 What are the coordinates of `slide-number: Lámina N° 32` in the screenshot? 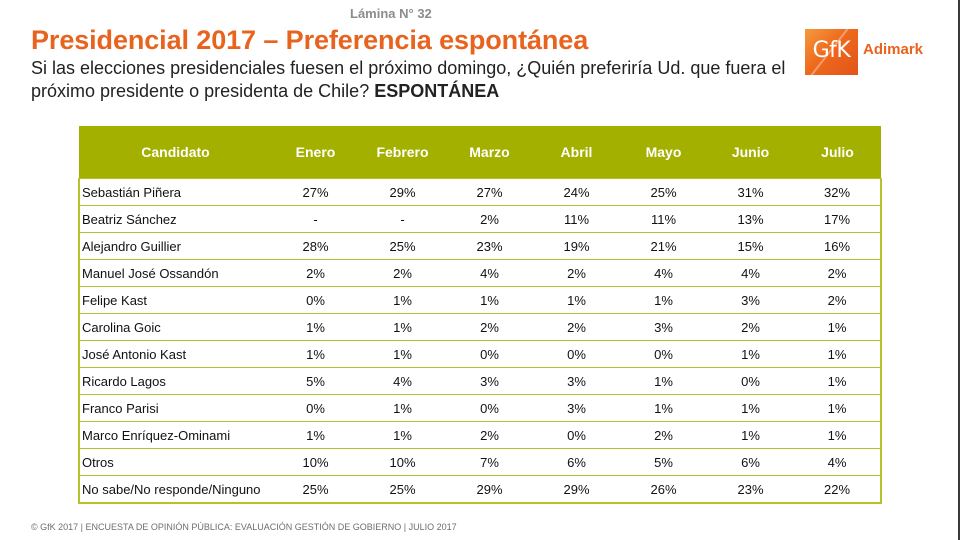 It's located at (391, 13).